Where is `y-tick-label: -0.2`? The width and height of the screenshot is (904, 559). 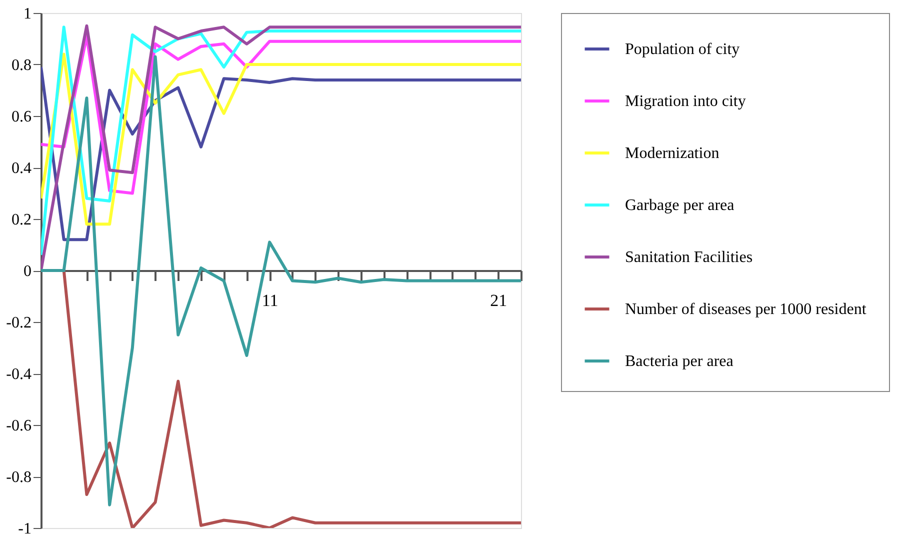 y-tick-label: -0.2 is located at coordinates (19, 323).